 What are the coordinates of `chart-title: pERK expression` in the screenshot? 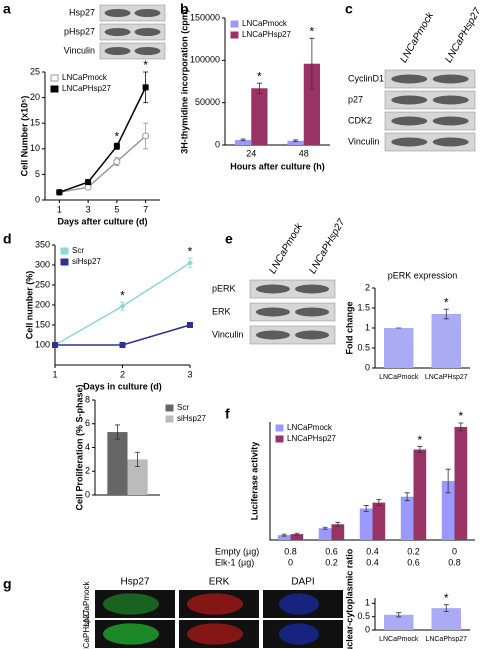 It's located at (423, 275).